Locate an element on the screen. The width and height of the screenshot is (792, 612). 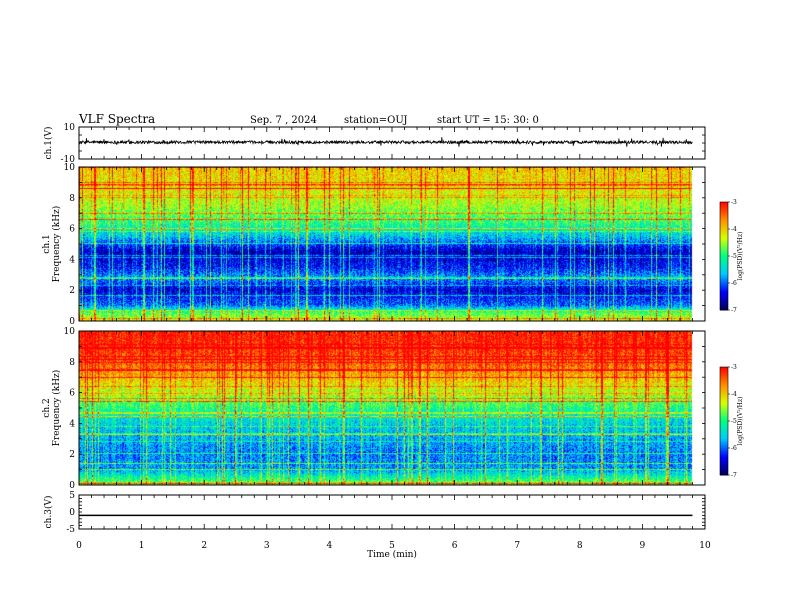
y-tick-label: 6 is located at coordinates (72, 230).